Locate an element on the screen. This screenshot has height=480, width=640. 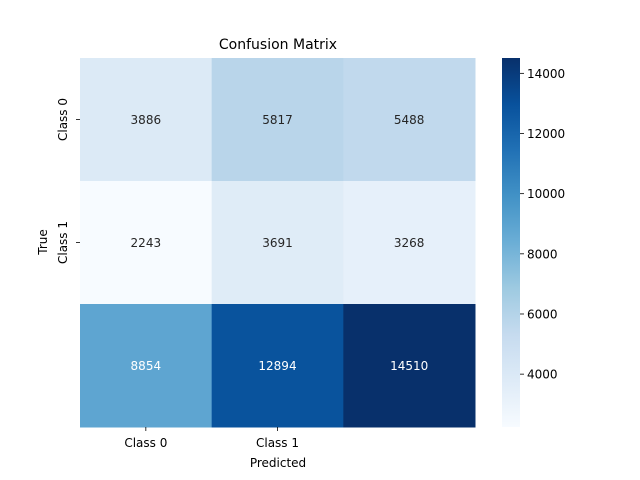
cell-value-label: 5817 is located at coordinates (277, 120).